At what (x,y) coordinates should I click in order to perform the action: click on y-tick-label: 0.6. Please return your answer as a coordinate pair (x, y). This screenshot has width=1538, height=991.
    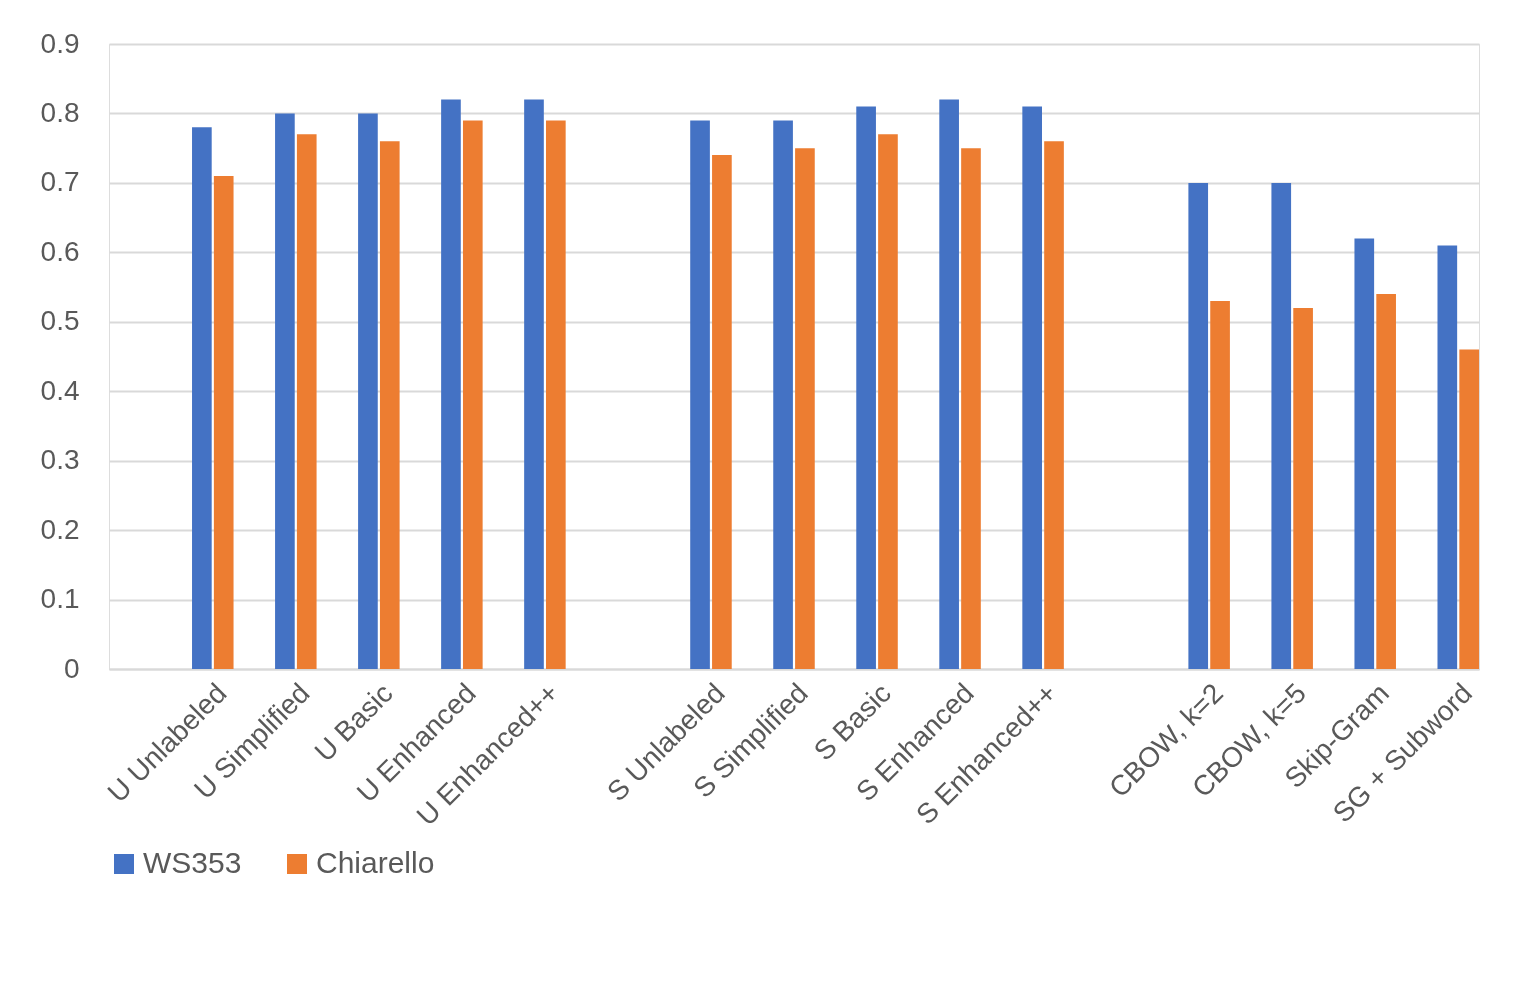
    Looking at the image, I should click on (60, 251).